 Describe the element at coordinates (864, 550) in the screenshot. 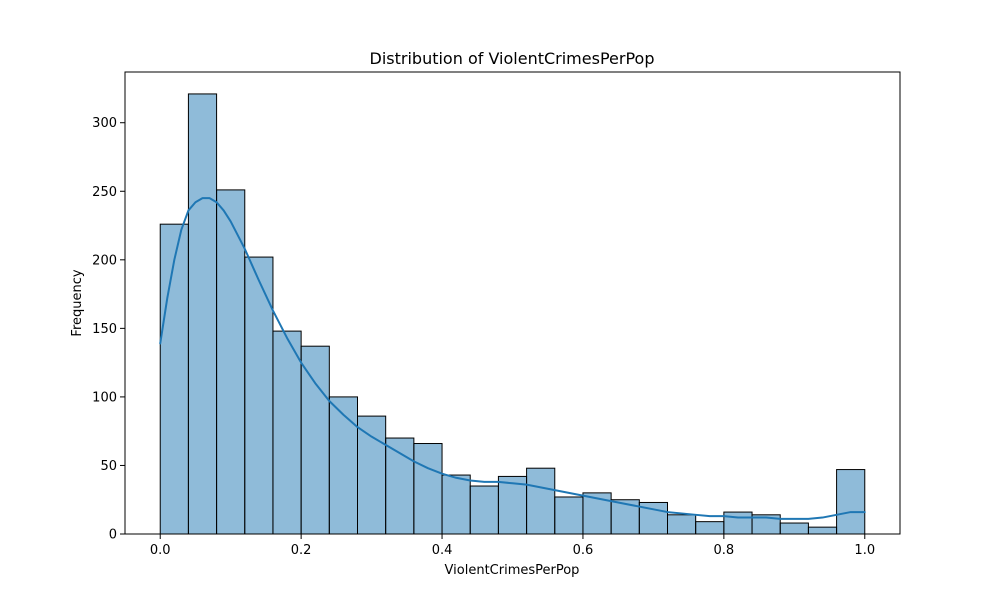

I see `x-tick-label: 1.0` at that location.